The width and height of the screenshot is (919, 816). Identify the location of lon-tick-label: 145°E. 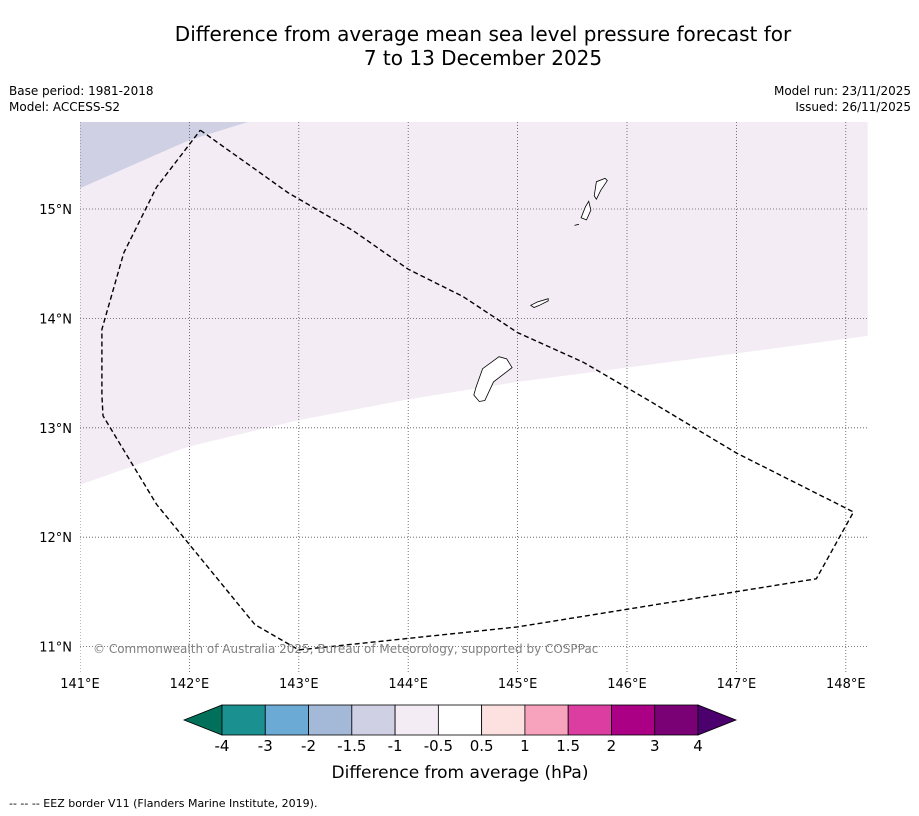
(518, 684).